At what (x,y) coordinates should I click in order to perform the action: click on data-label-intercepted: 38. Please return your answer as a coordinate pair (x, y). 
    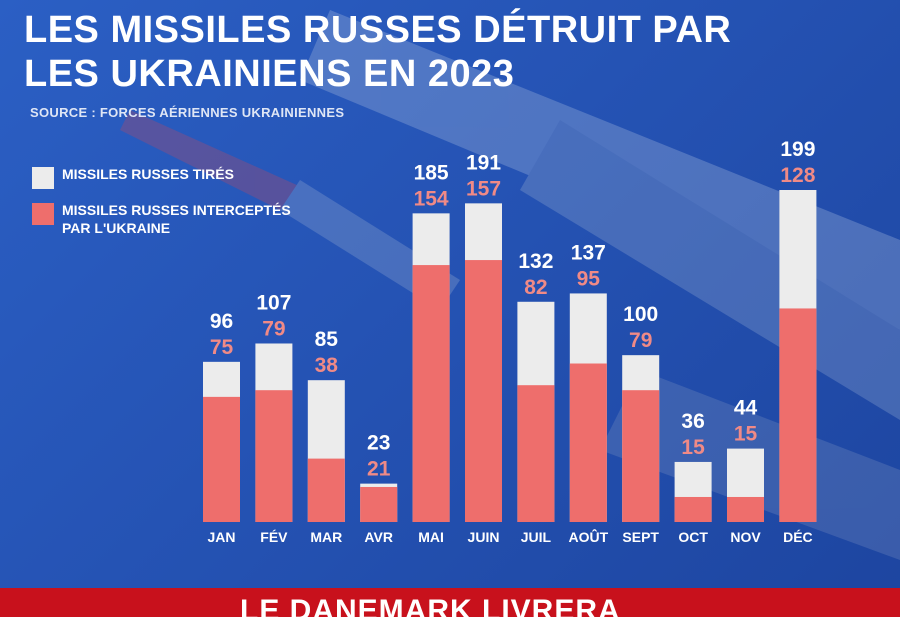
    Looking at the image, I should click on (327, 365).